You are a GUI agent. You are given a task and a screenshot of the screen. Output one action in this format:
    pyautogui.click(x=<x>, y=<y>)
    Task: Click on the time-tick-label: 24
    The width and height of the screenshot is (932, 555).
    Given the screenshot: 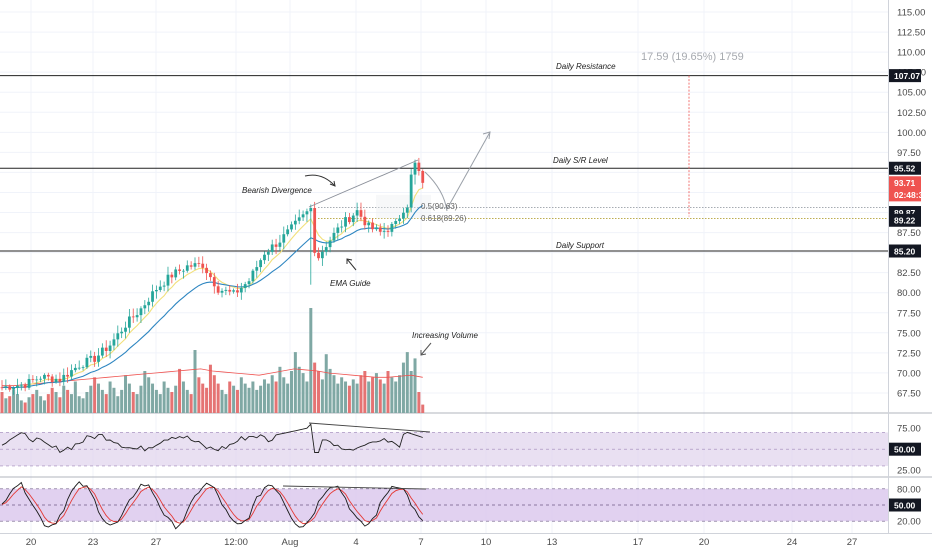 What is the action you would take?
    pyautogui.click(x=792, y=542)
    